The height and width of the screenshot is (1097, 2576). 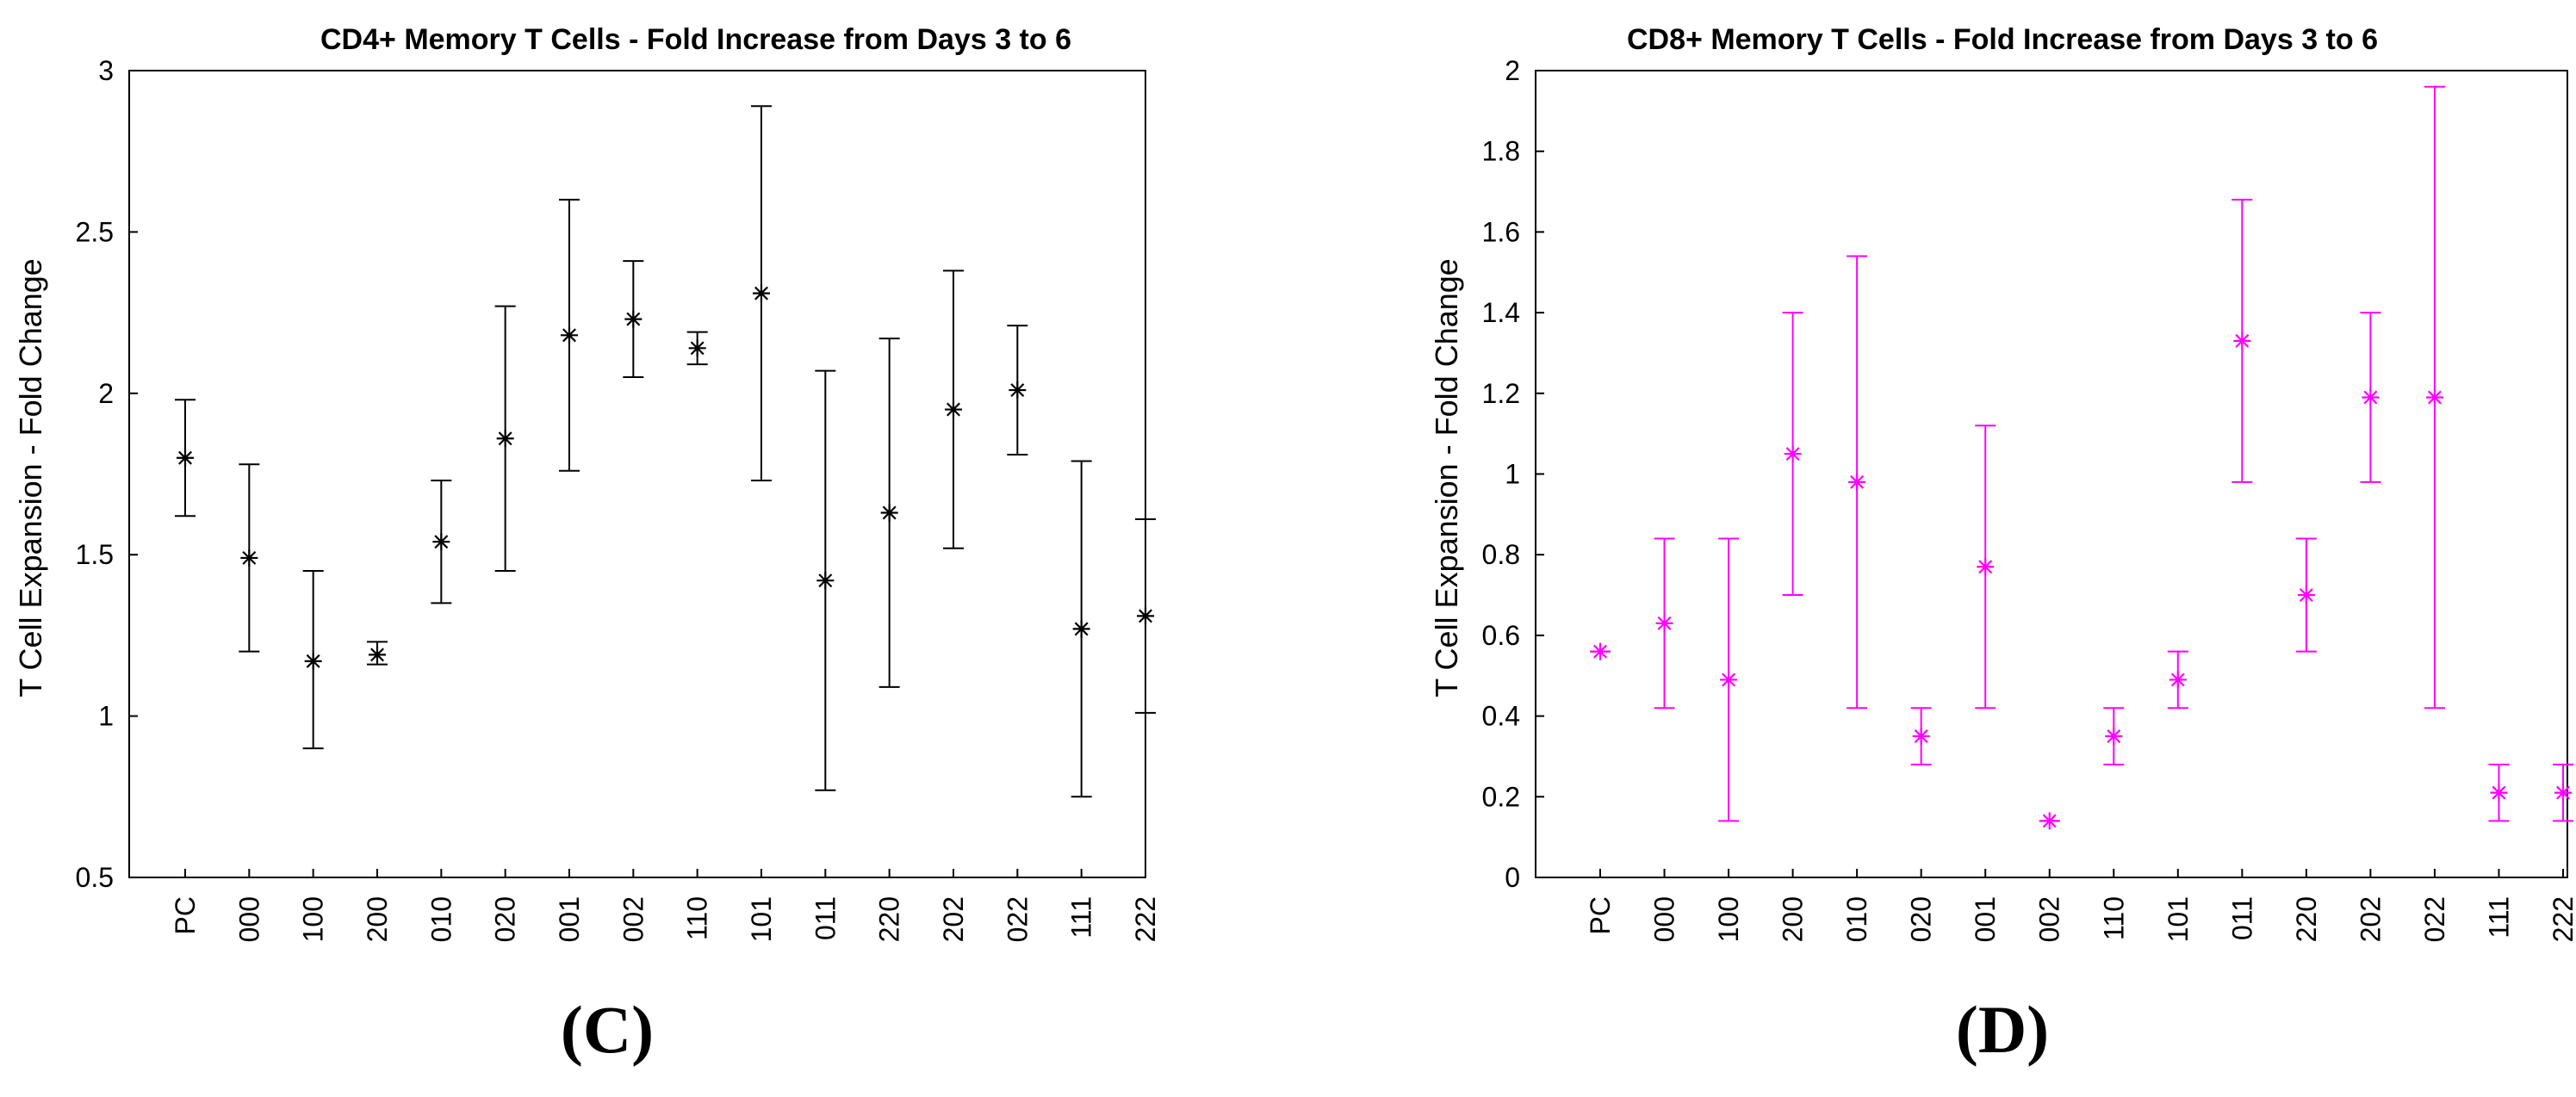 What do you see at coordinates (762, 919) in the screenshot?
I see `chart-cd4-x-tick-label: 101` at bounding box center [762, 919].